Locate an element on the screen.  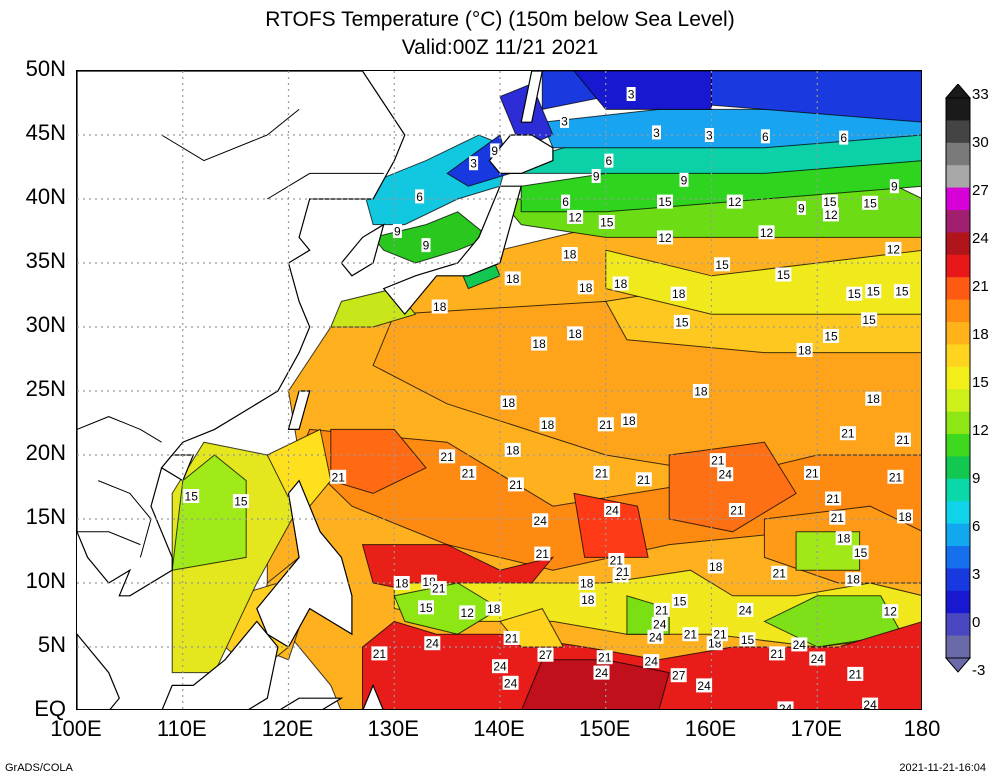
lon-tick-label: 120E is located at coordinates (287, 728).